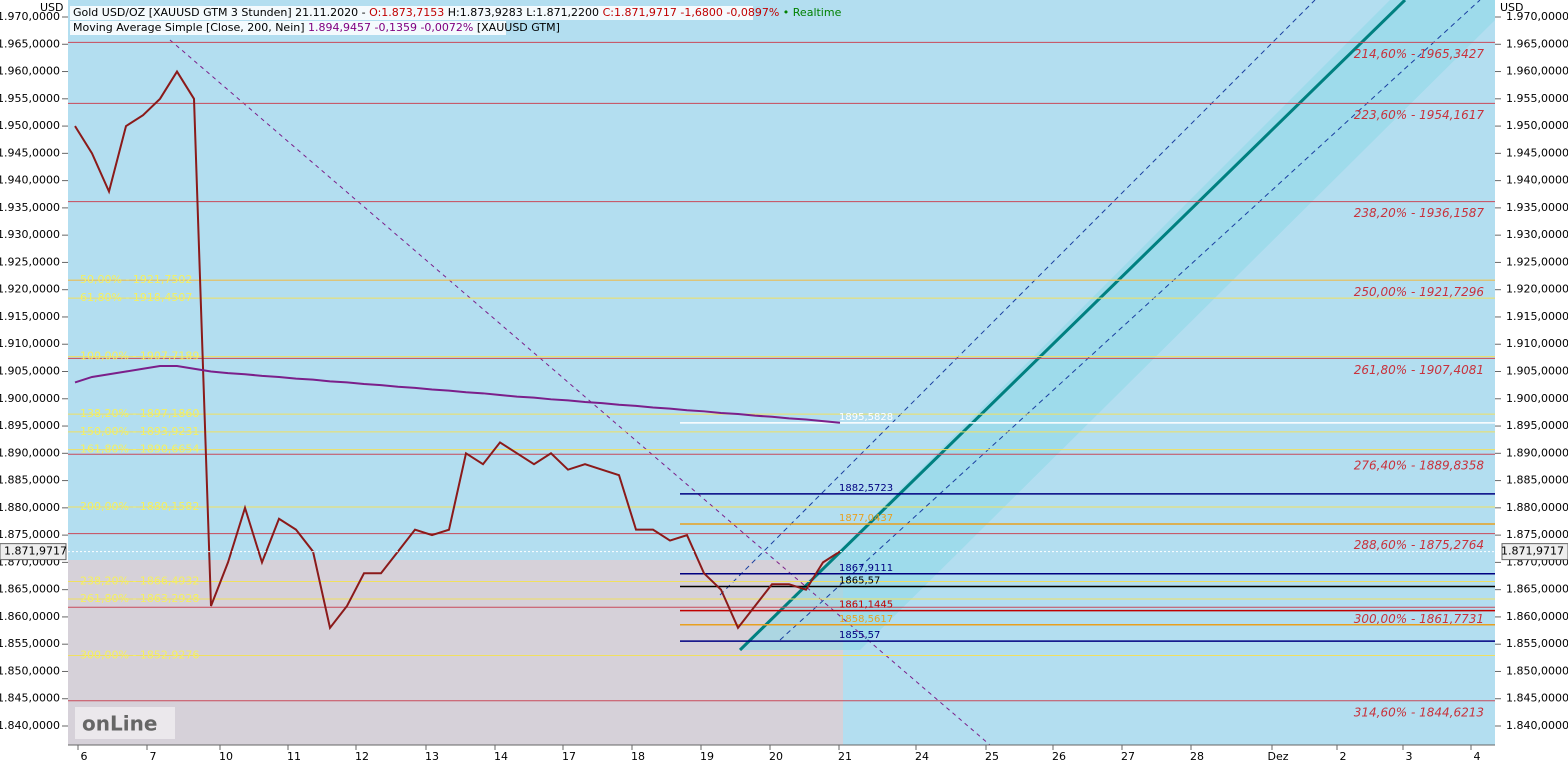  What do you see at coordinates (866, 619) in the screenshot?
I see `level-label: 1858,5617` at bounding box center [866, 619].